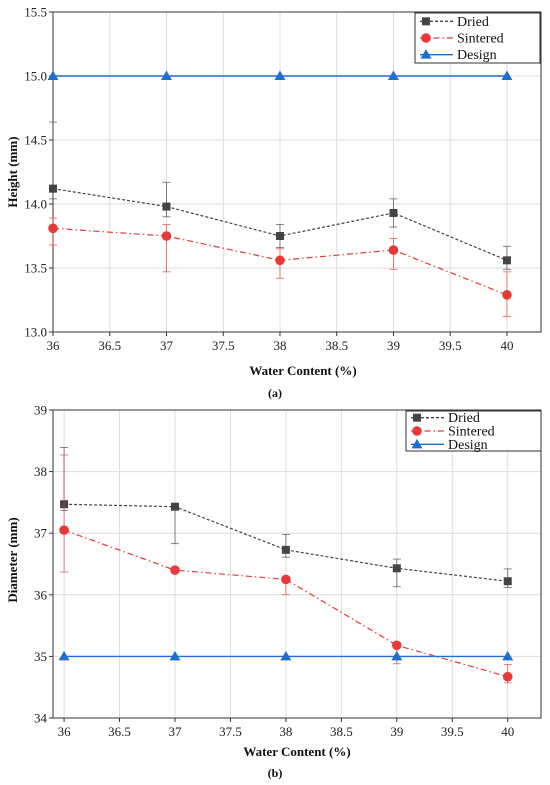  I want to click on height-chart-xtick-label: 39.5, so click(450, 345).